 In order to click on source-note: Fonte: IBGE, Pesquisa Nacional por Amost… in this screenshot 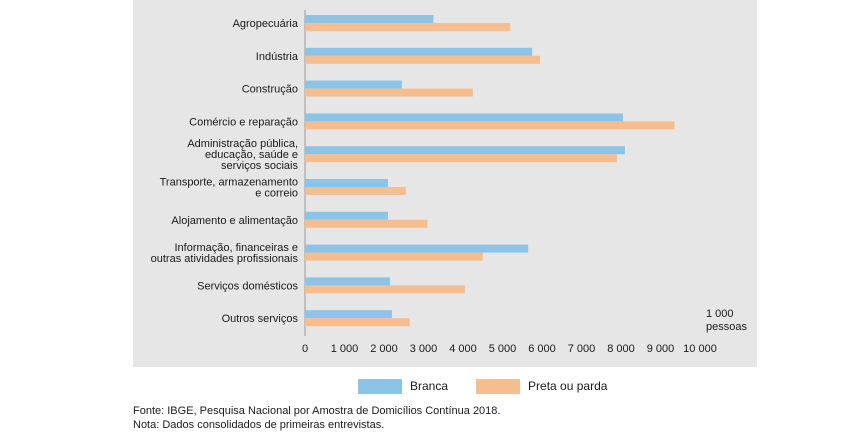, I will do `click(317, 411)`.